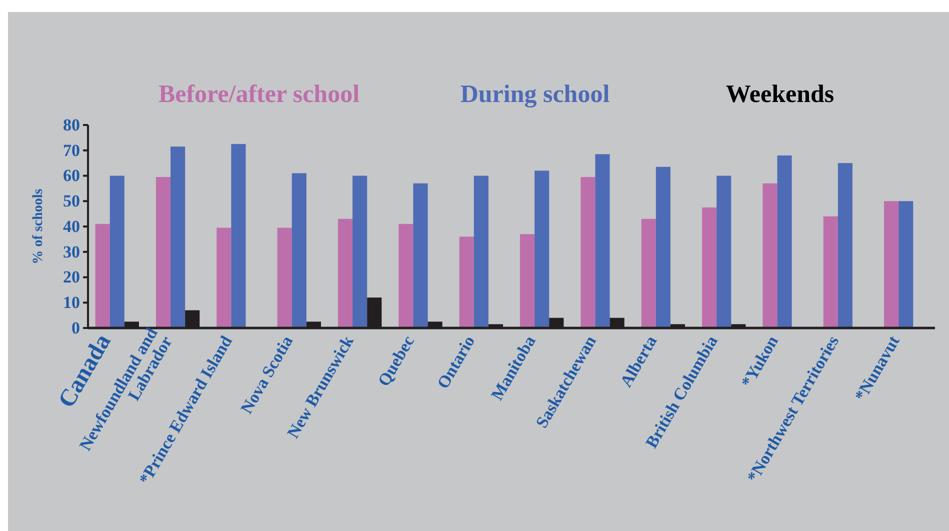  Describe the element at coordinates (71, 226) in the screenshot. I see `y-tick-label: 40` at that location.